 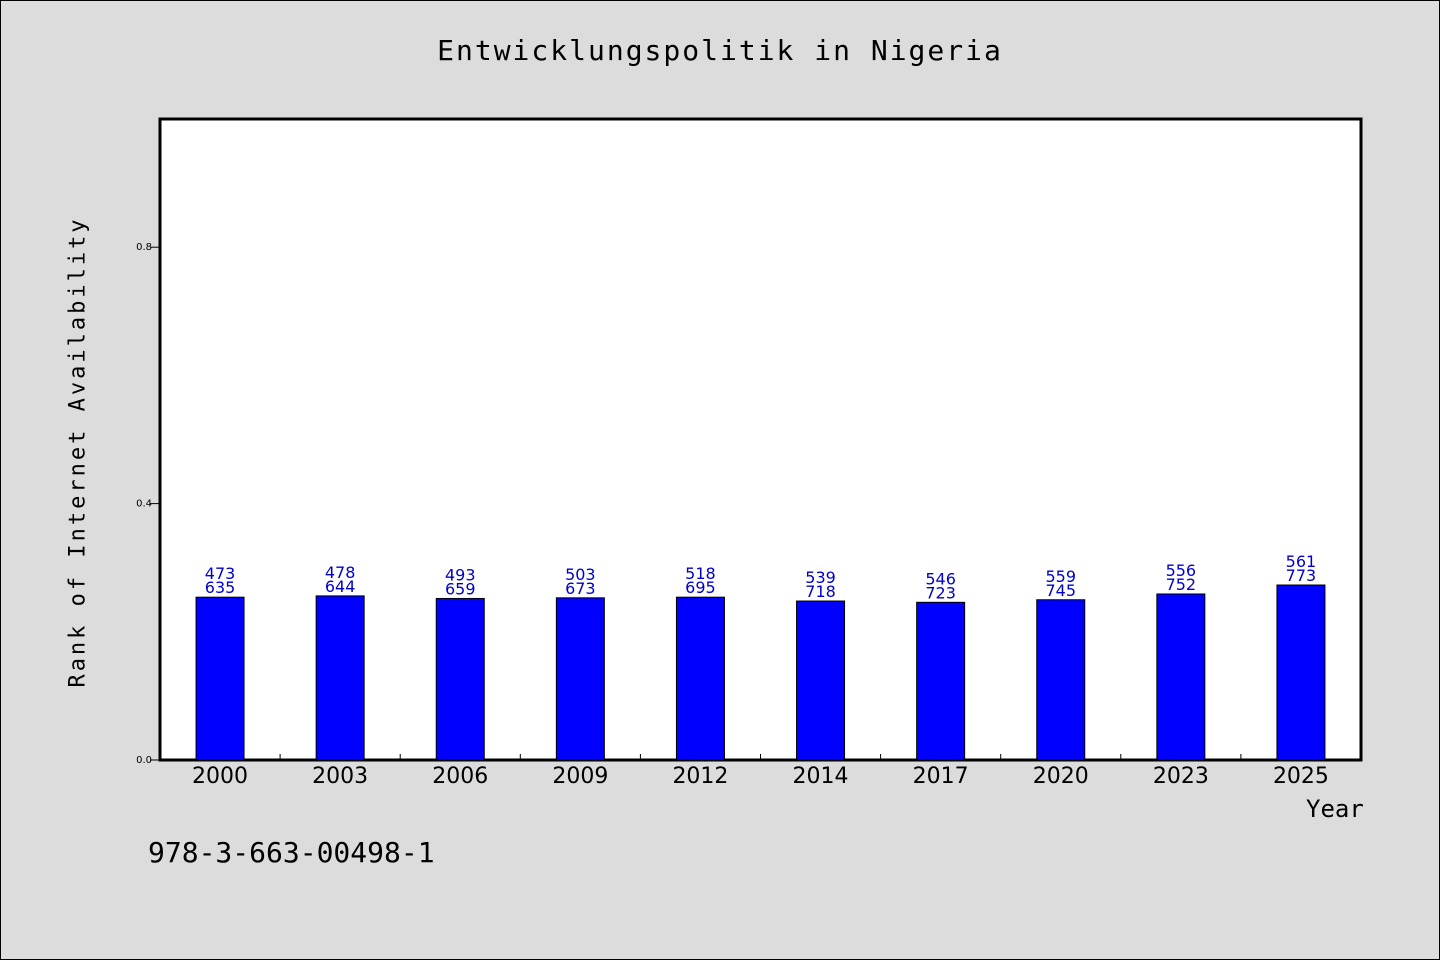 What do you see at coordinates (340, 572) in the screenshot?
I see `bar-label-top: 478` at bounding box center [340, 572].